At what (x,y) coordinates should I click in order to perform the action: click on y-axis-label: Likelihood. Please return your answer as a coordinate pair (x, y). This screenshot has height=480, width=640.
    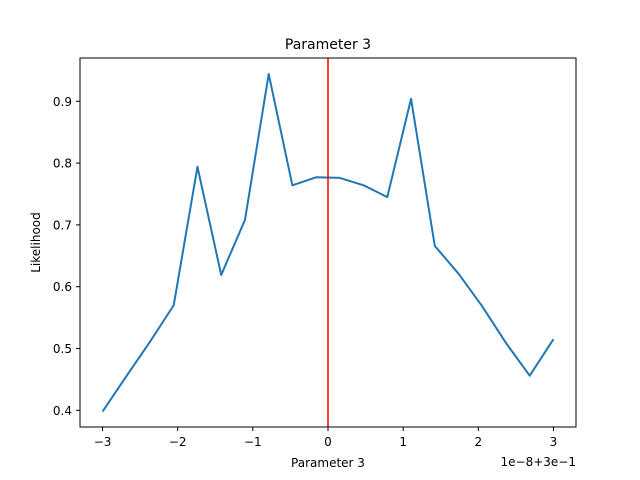
    Looking at the image, I should click on (36, 242).